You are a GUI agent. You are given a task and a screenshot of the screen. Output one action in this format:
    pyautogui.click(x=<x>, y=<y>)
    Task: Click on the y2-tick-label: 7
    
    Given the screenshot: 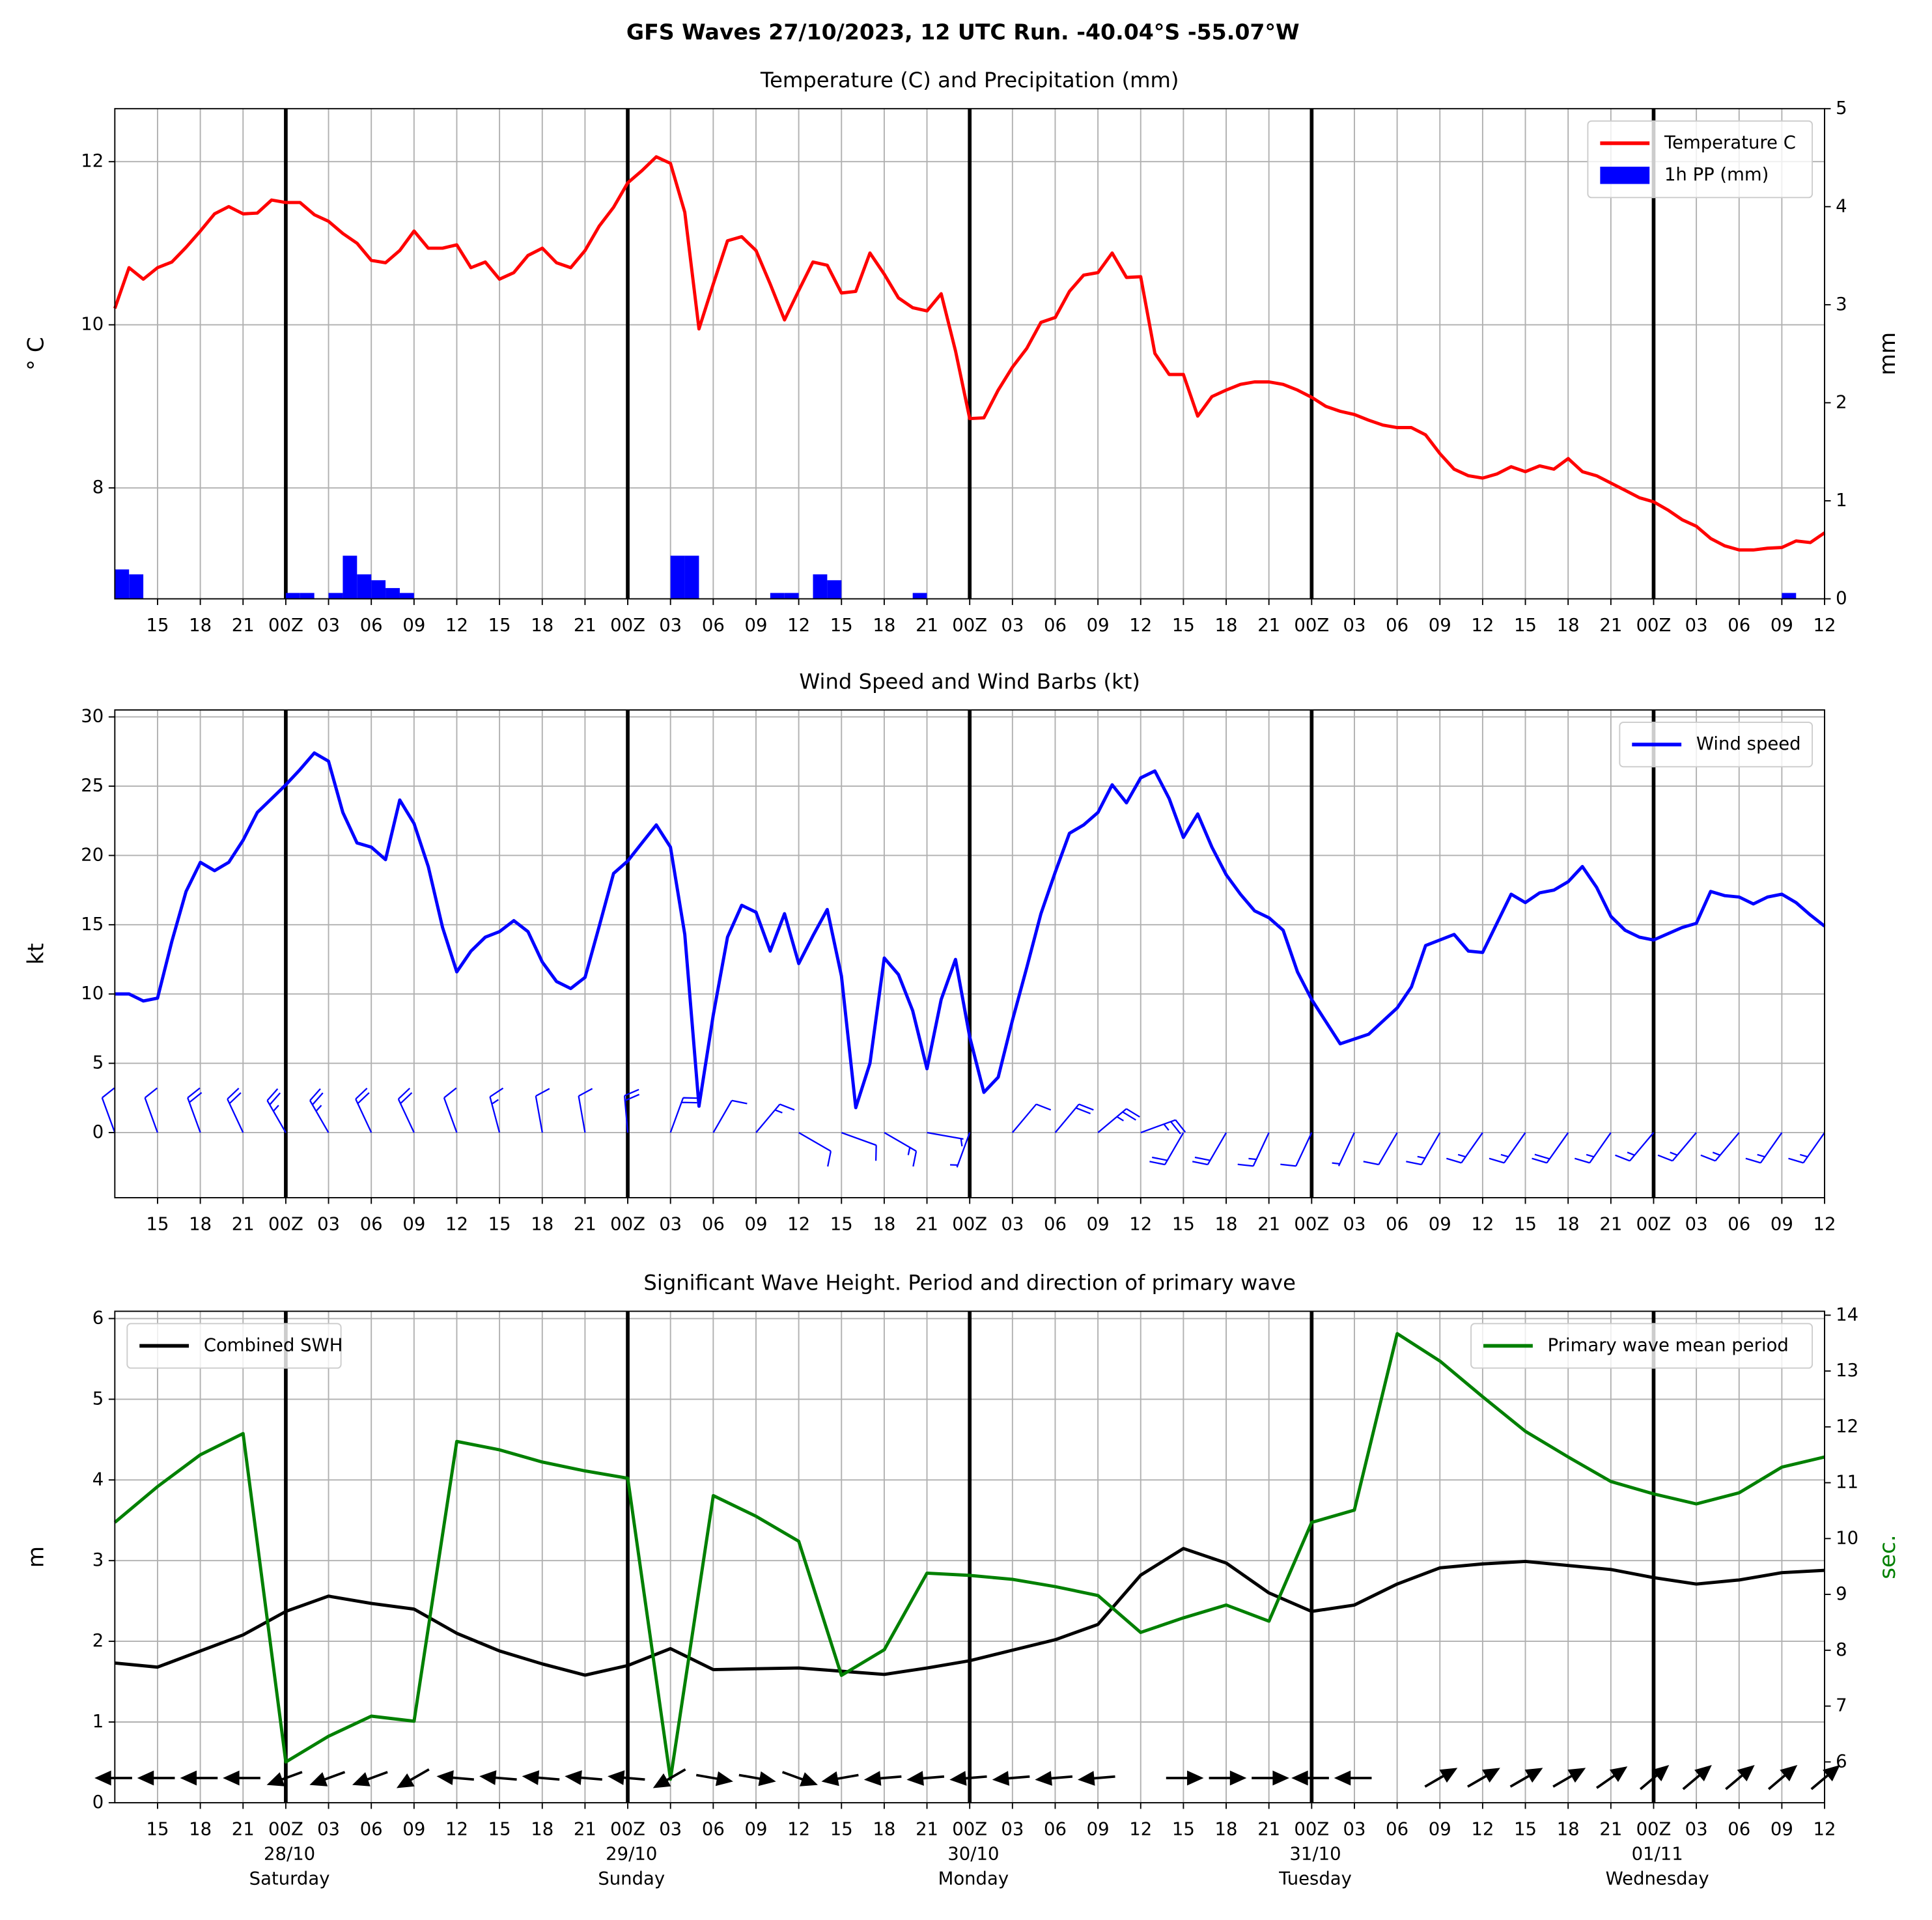 What is the action you would take?
    pyautogui.click(x=1842, y=1705)
    